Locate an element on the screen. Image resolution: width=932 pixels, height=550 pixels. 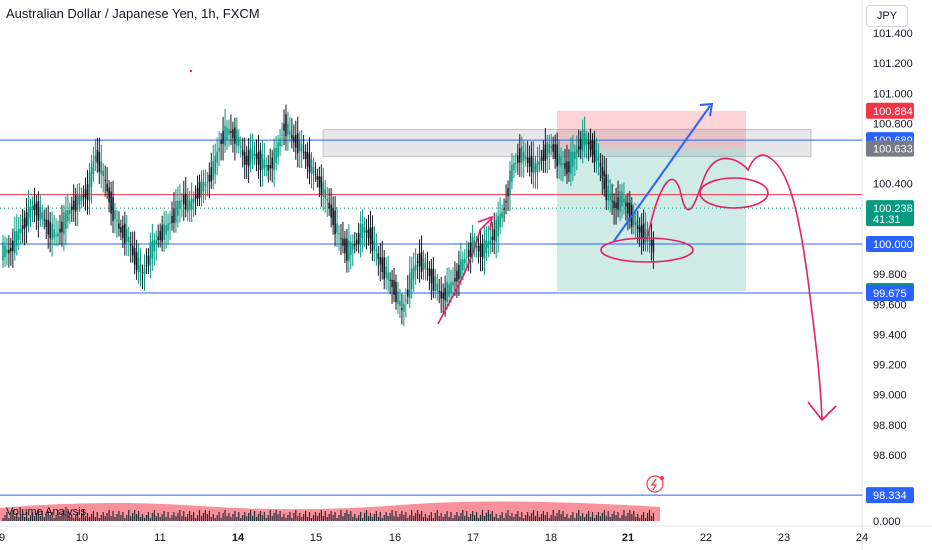
y-tick-label: 98.800 is located at coordinates (890, 426).